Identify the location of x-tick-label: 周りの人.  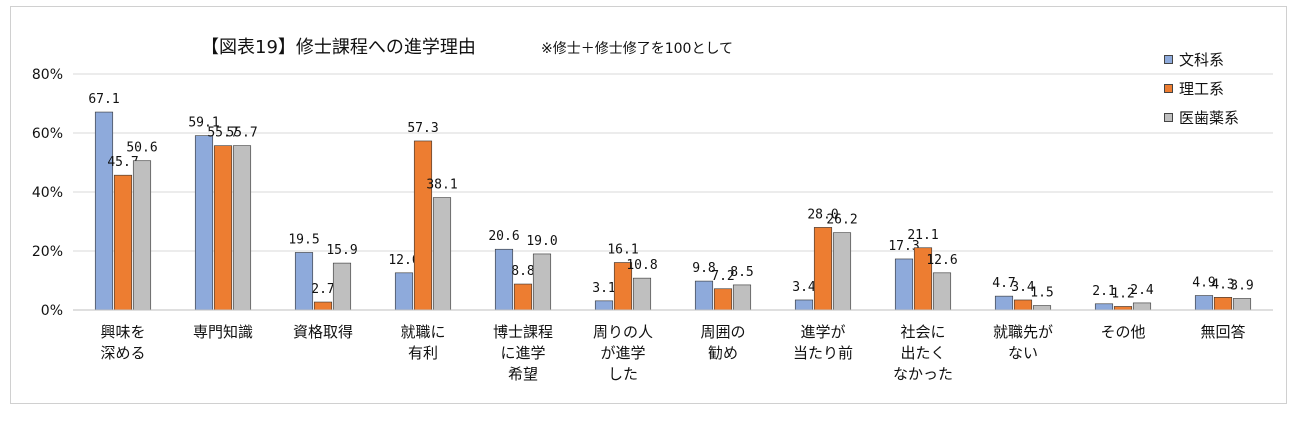
(623, 332).